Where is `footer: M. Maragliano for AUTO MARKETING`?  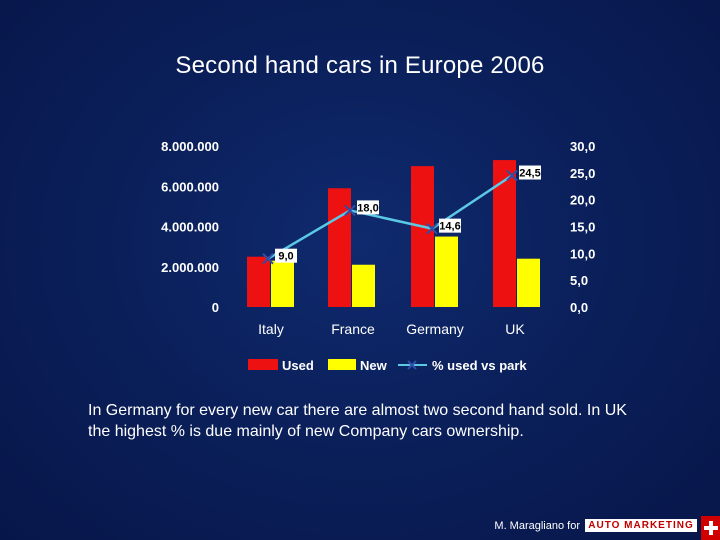
footer: M. Maragliano for AUTO MARKETING is located at coordinates (360, 524).